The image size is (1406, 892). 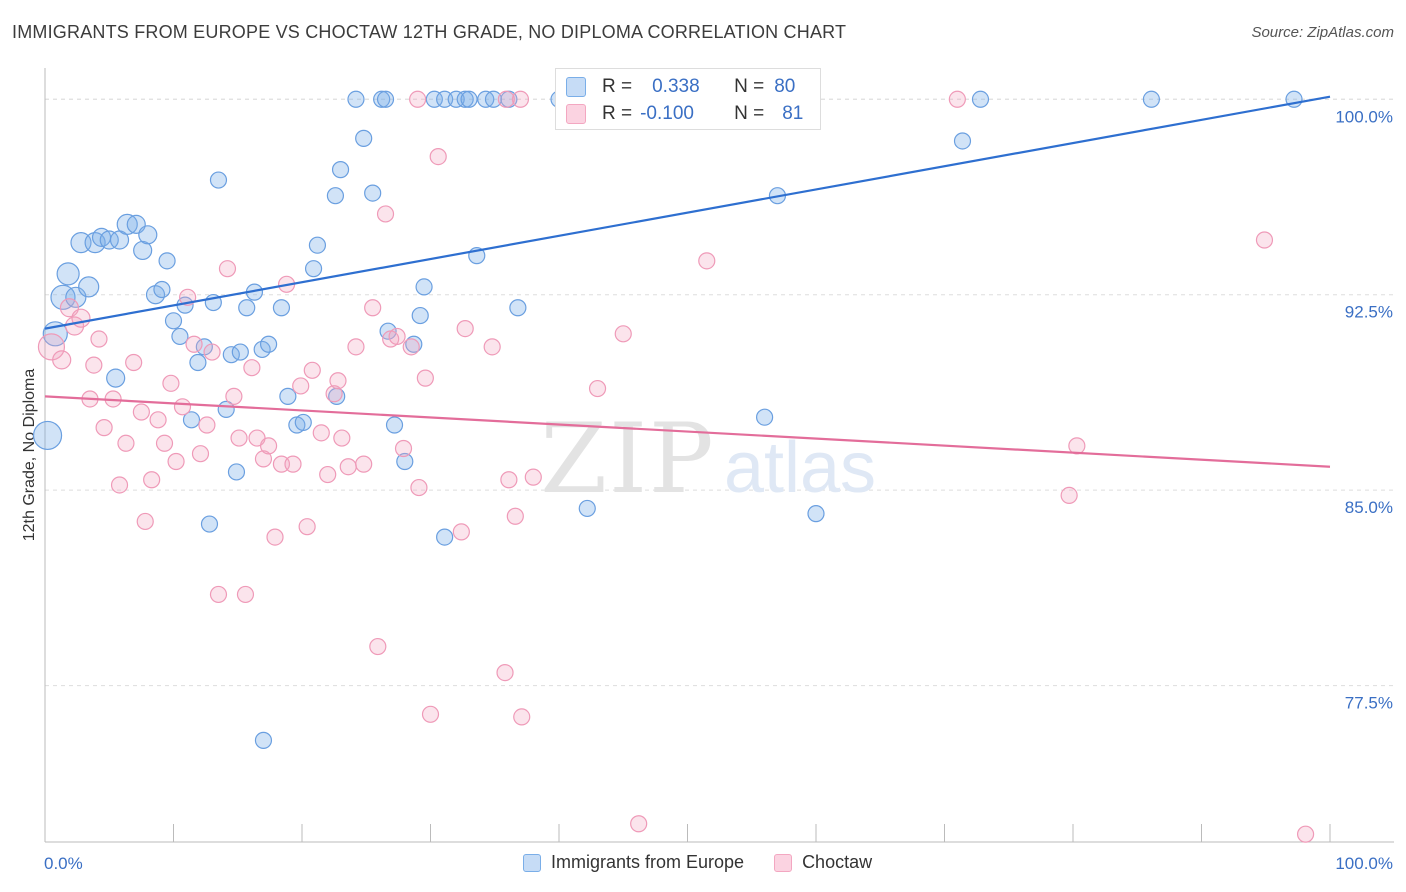 I want to click on stats-box: R = 0.338 N = 80 R = -0.100 N = 81, so click(x=688, y=99).